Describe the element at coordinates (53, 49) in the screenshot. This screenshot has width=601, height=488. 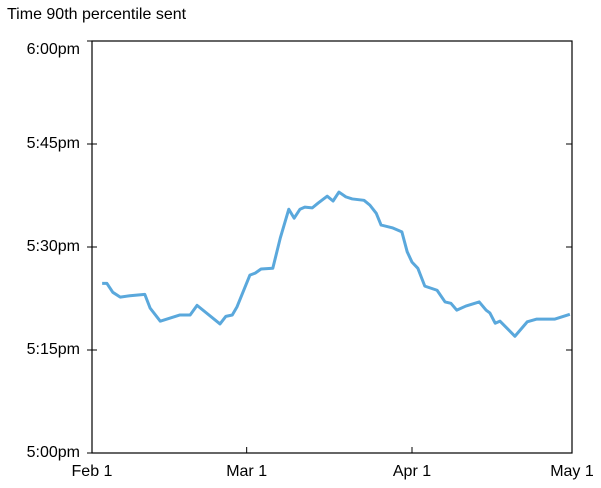
I see `y-tick-label: 6:00pm` at that location.